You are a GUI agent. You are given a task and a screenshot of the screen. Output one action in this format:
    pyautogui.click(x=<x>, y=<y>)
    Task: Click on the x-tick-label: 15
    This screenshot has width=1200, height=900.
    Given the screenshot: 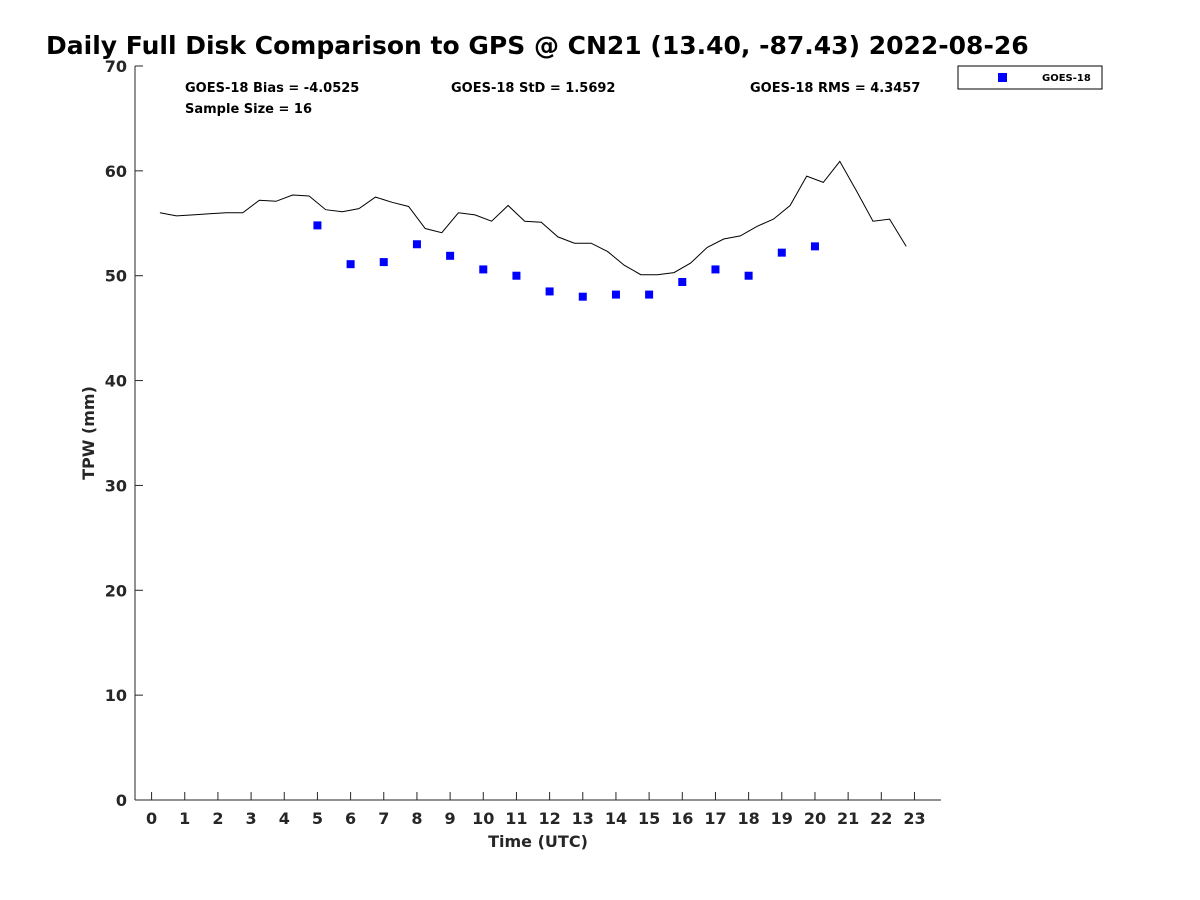 What is the action you would take?
    pyautogui.click(x=649, y=818)
    